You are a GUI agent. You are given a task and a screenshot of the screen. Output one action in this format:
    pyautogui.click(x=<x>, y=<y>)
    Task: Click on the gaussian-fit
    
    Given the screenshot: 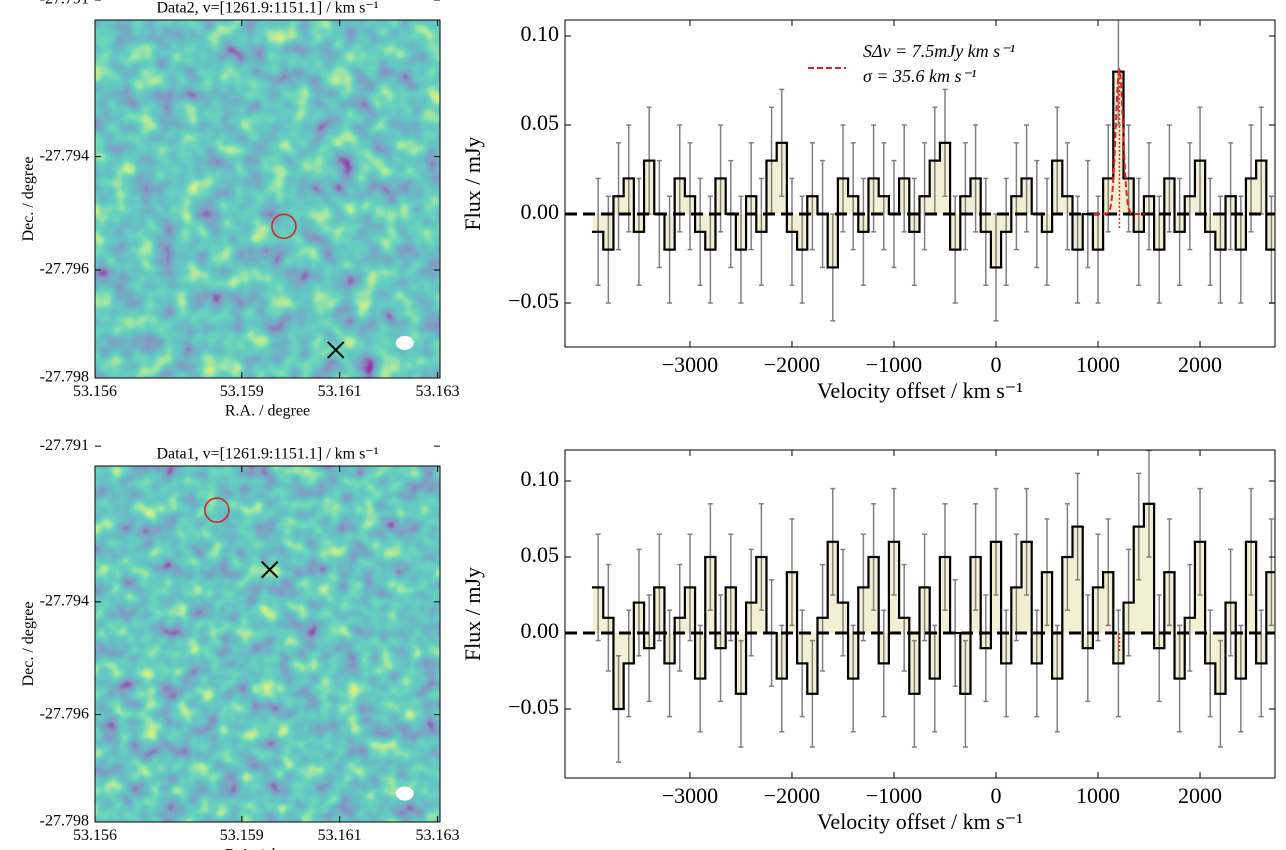 What is the action you would take?
    pyautogui.click(x=1119, y=141)
    